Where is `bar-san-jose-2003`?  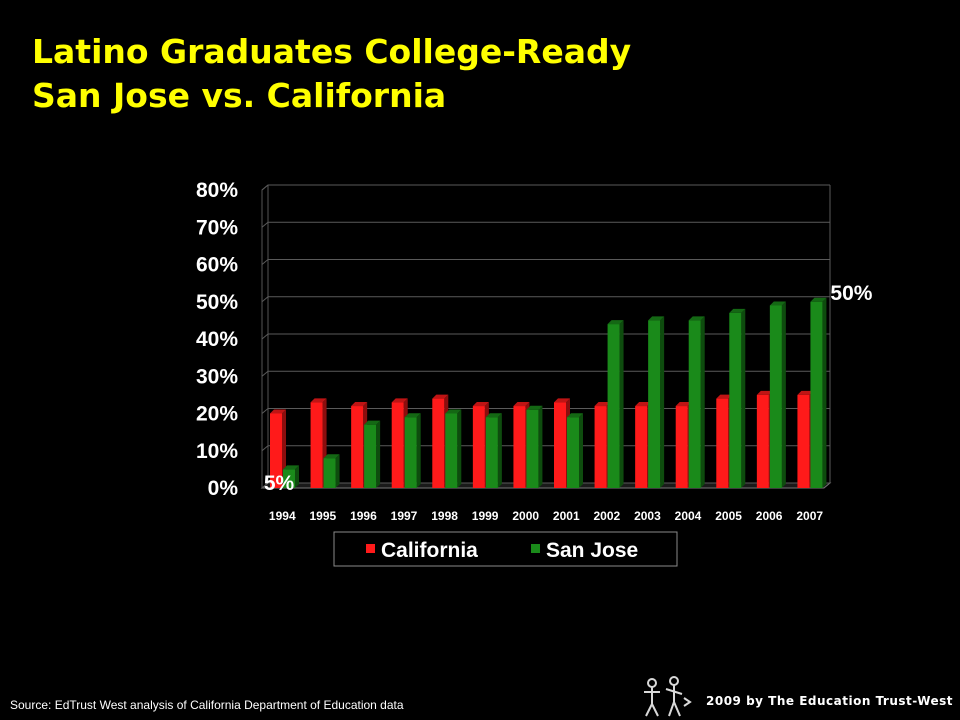
bar-san-jose-2003 is located at coordinates (656, 402).